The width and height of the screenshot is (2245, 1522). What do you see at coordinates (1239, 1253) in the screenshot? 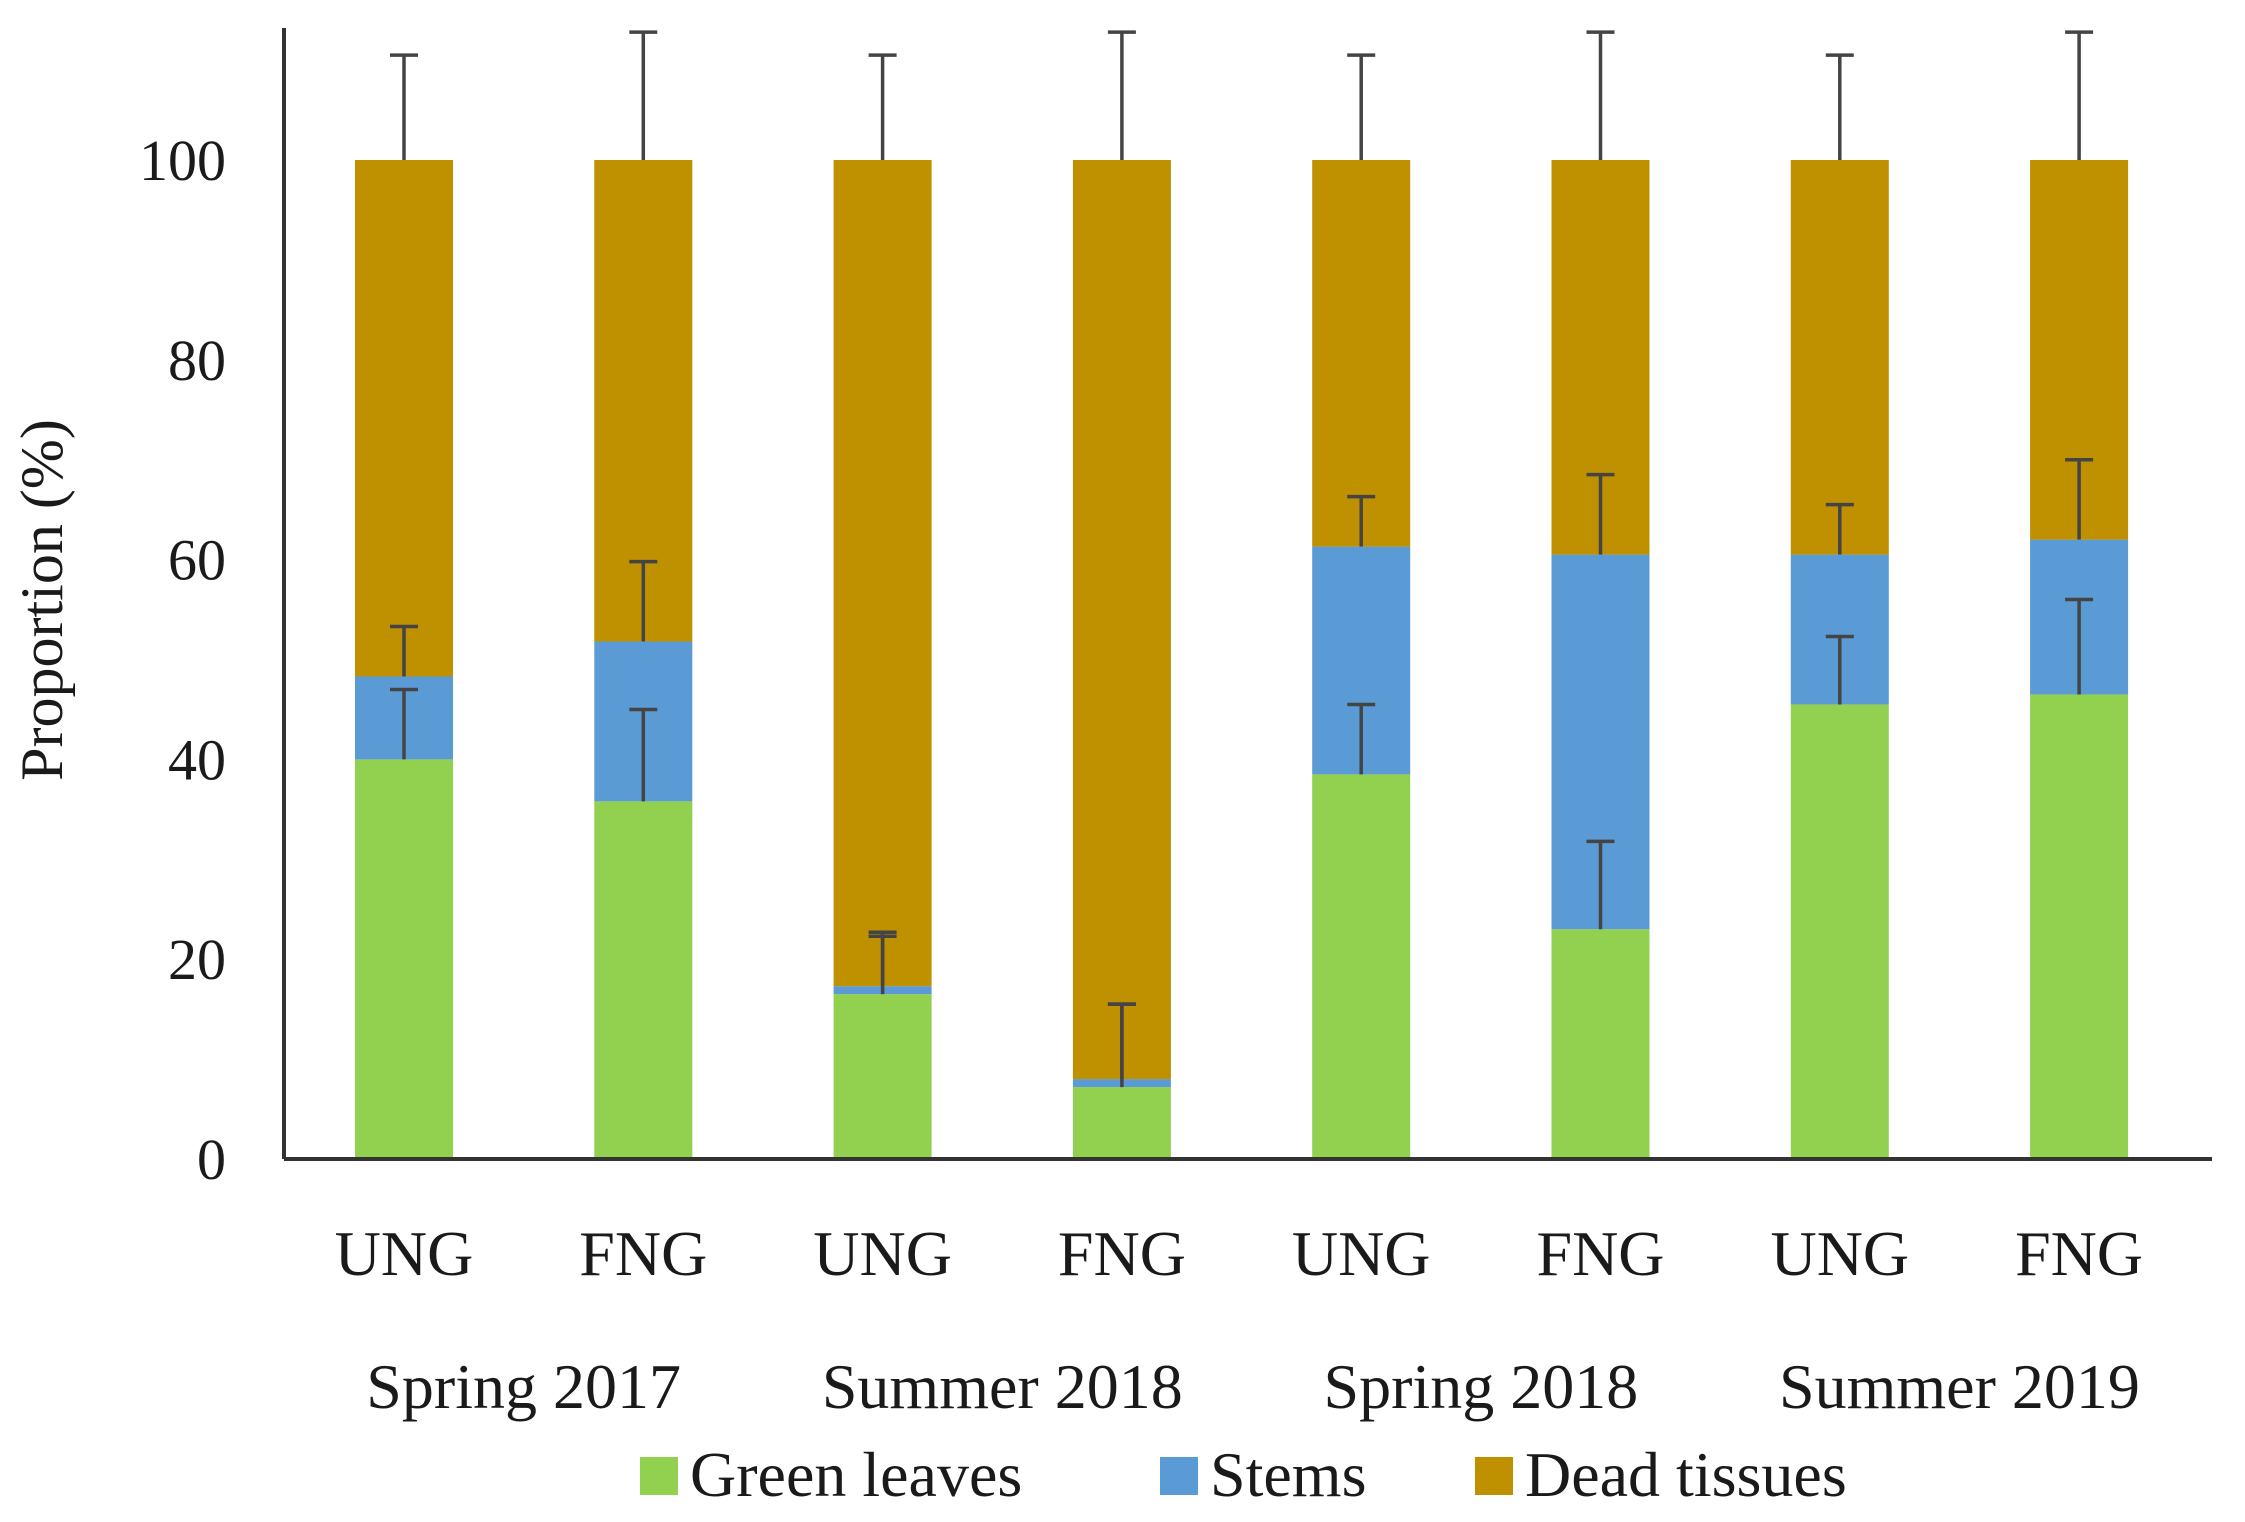
I see `x-category-labels: UNG FNG UNG FNG UNG FNG UNG FNG` at bounding box center [1239, 1253].